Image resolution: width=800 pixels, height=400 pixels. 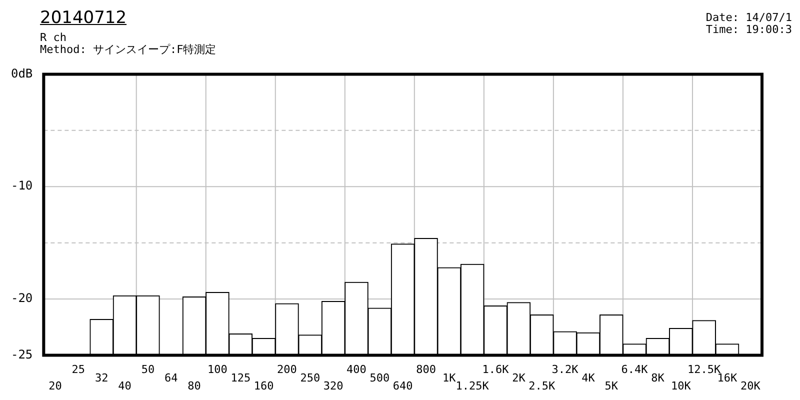 I want to click on x-tick-label: 32, so click(x=101, y=377).